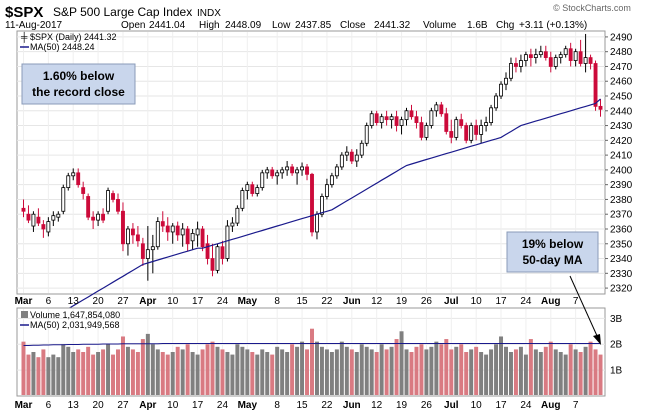  What do you see at coordinates (402, 405) in the screenshot?
I see `x-tick-label: 19` at bounding box center [402, 405].